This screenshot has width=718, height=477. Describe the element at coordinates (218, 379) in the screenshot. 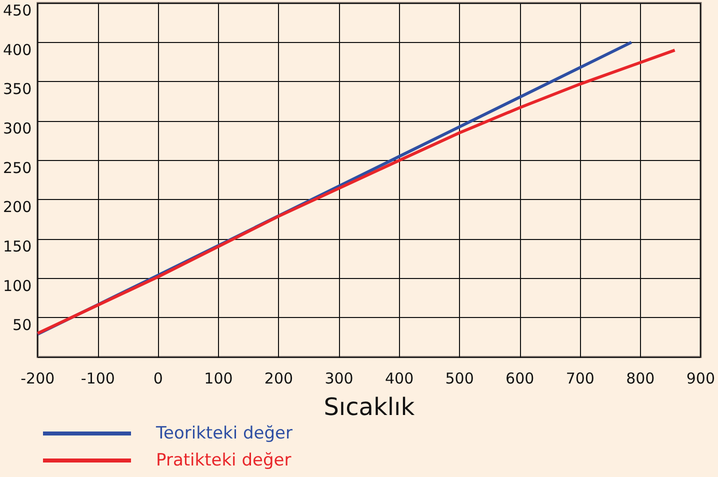

I see `x-tick-label: 100` at that location.